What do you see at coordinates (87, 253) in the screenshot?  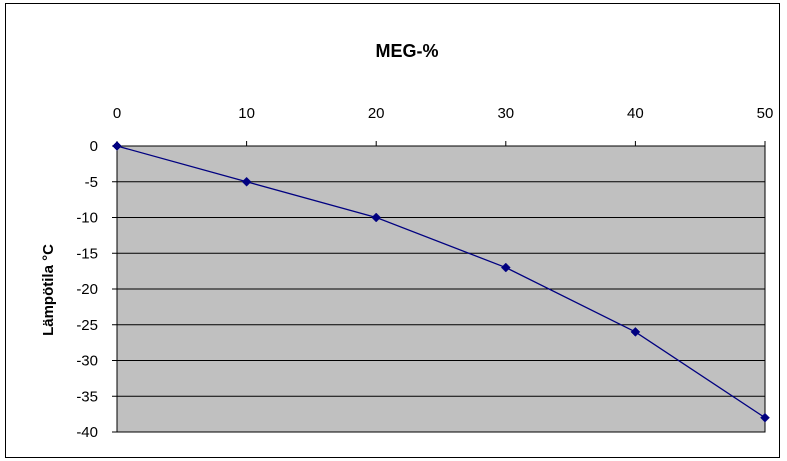 I see `y-tick-label: -15` at bounding box center [87, 253].